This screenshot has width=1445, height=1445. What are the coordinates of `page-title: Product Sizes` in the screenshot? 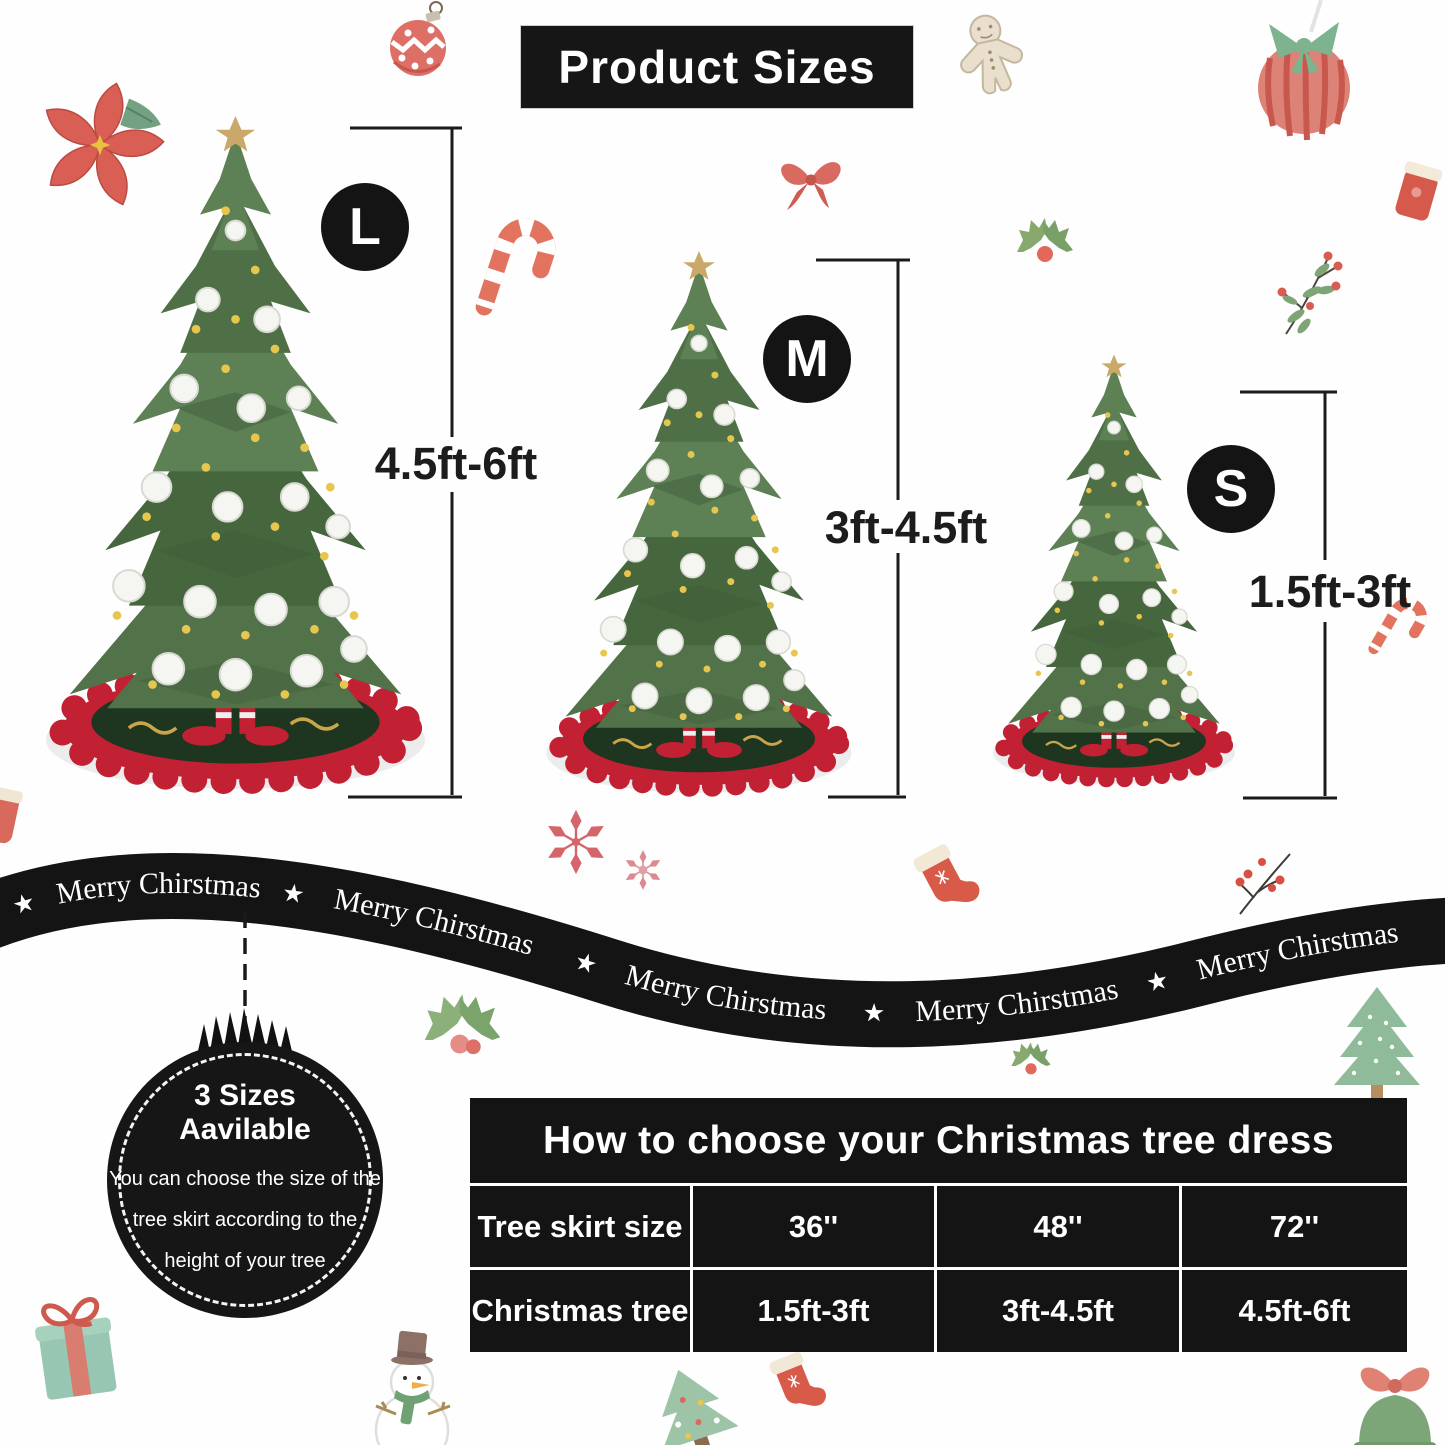 It's located at (717, 67).